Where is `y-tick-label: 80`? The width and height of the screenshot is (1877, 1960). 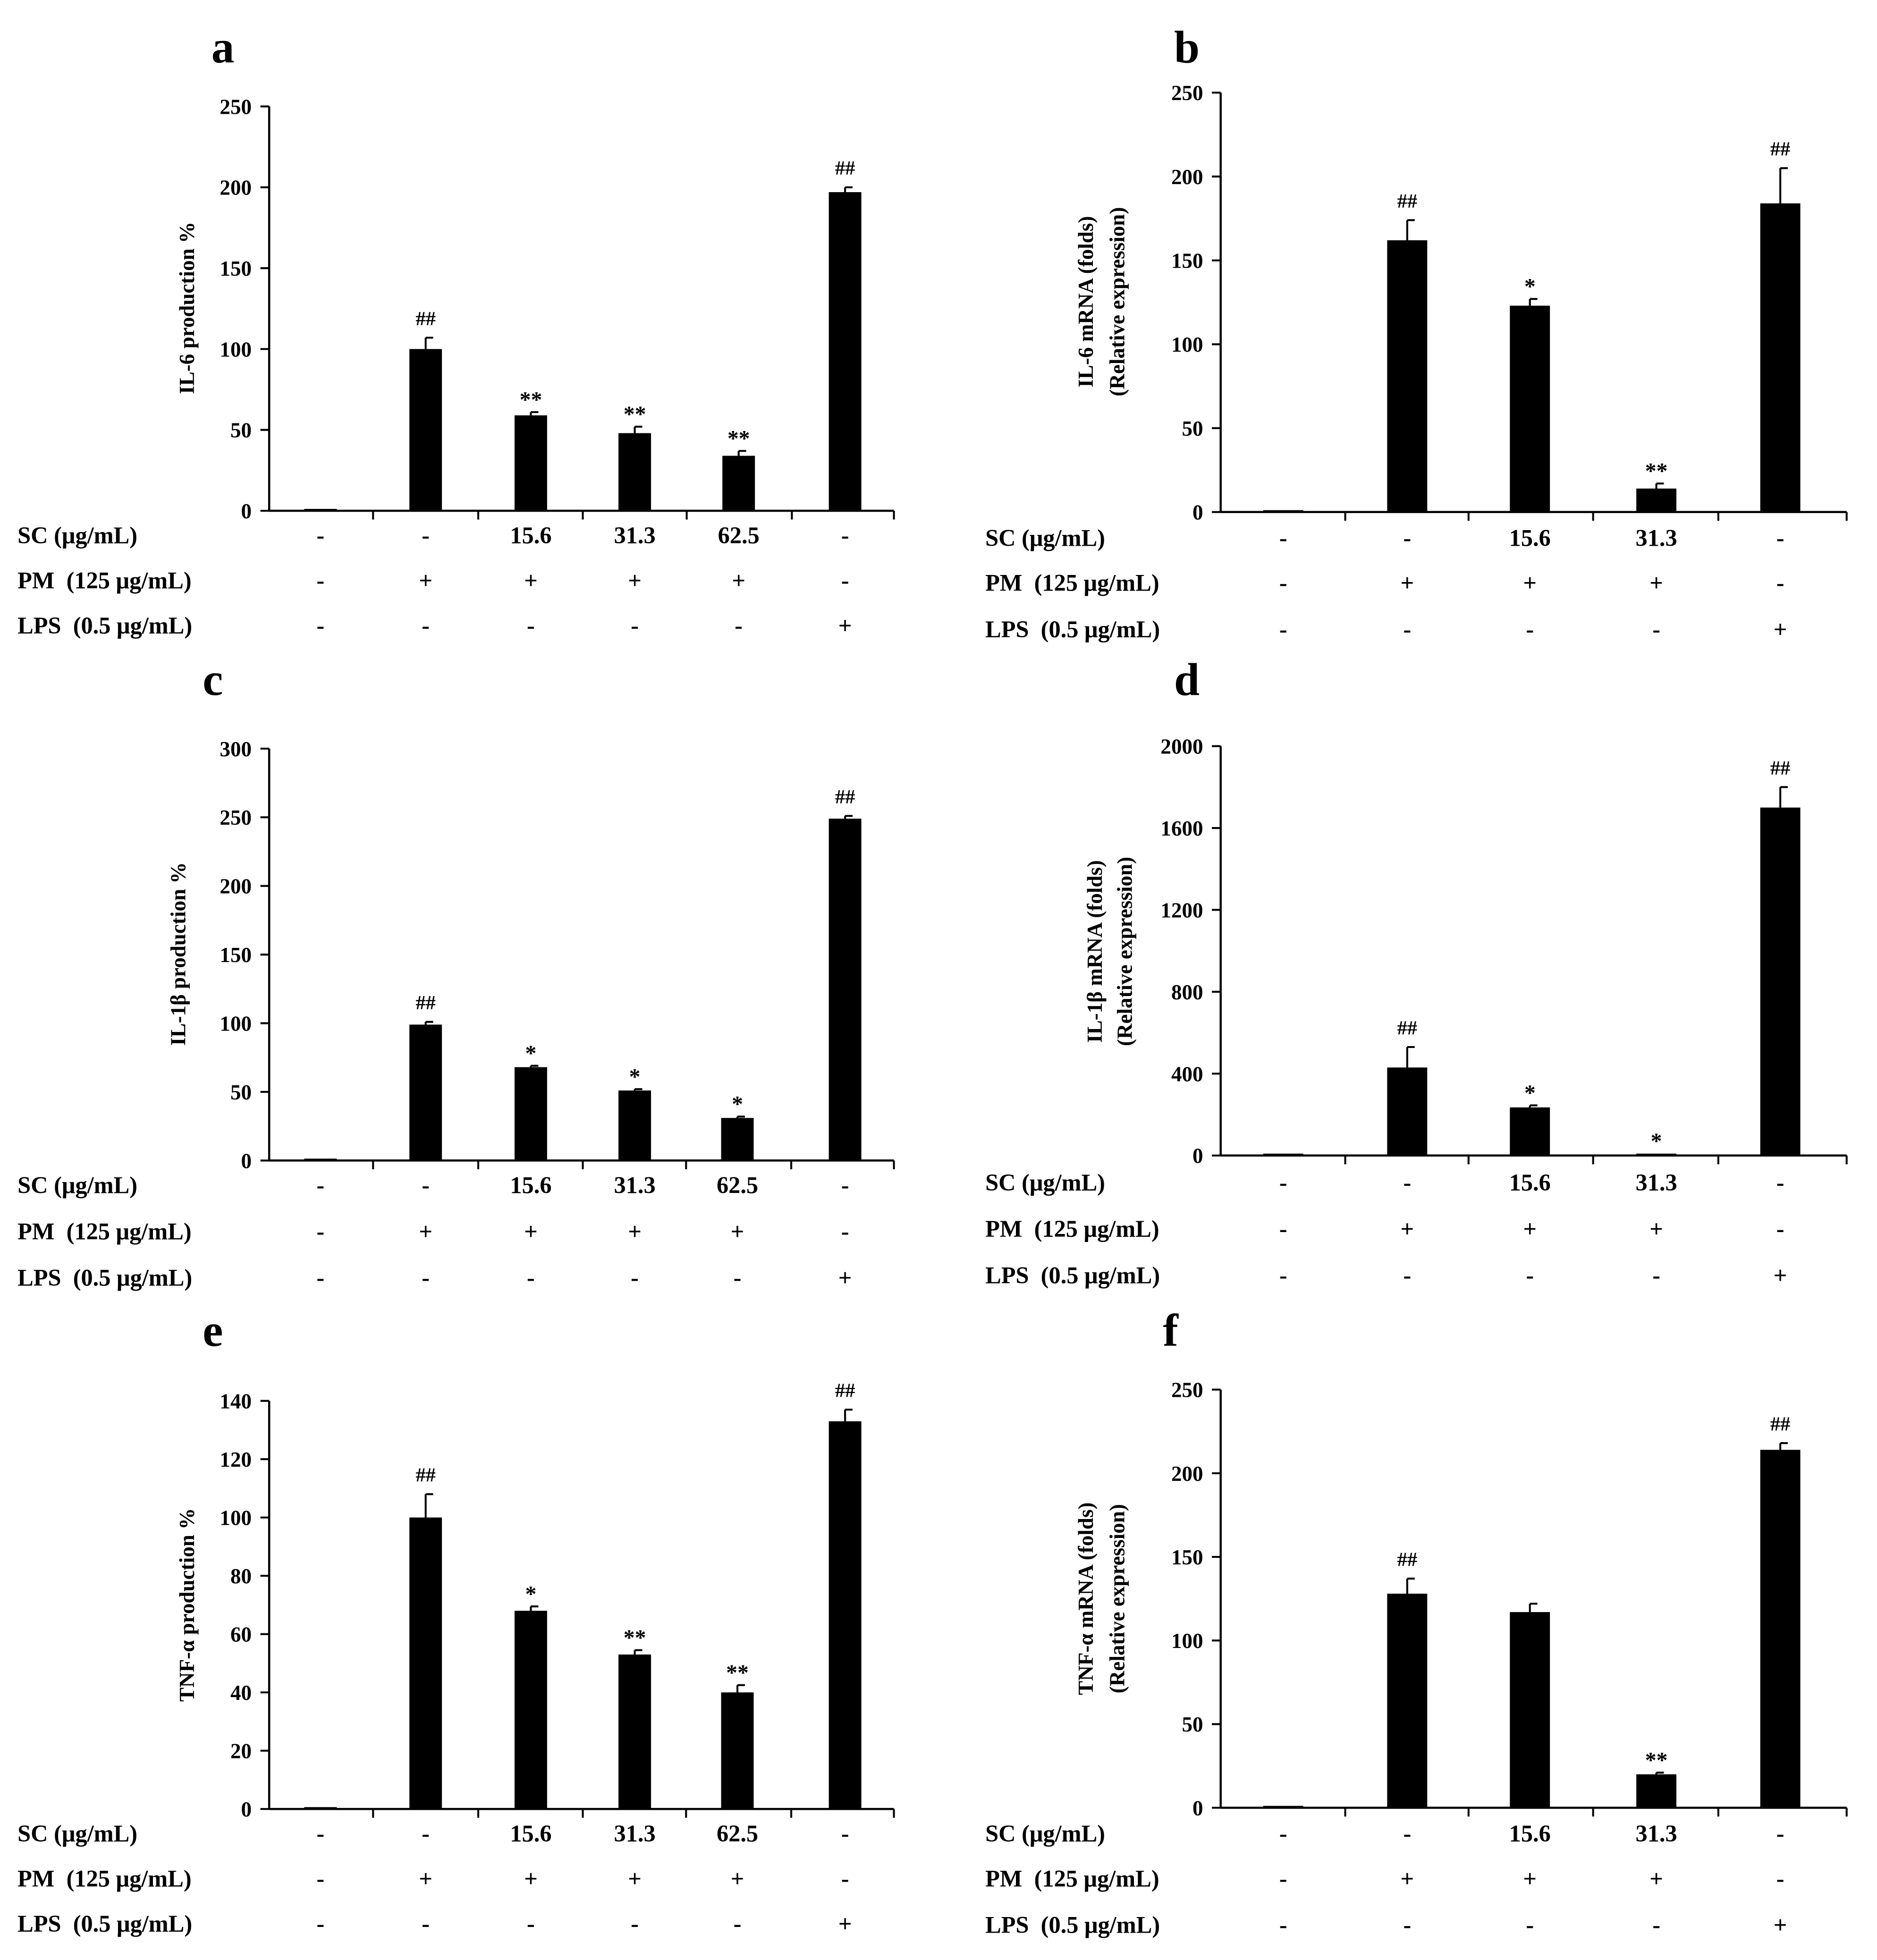 y-tick-label: 80 is located at coordinates (241, 1576).